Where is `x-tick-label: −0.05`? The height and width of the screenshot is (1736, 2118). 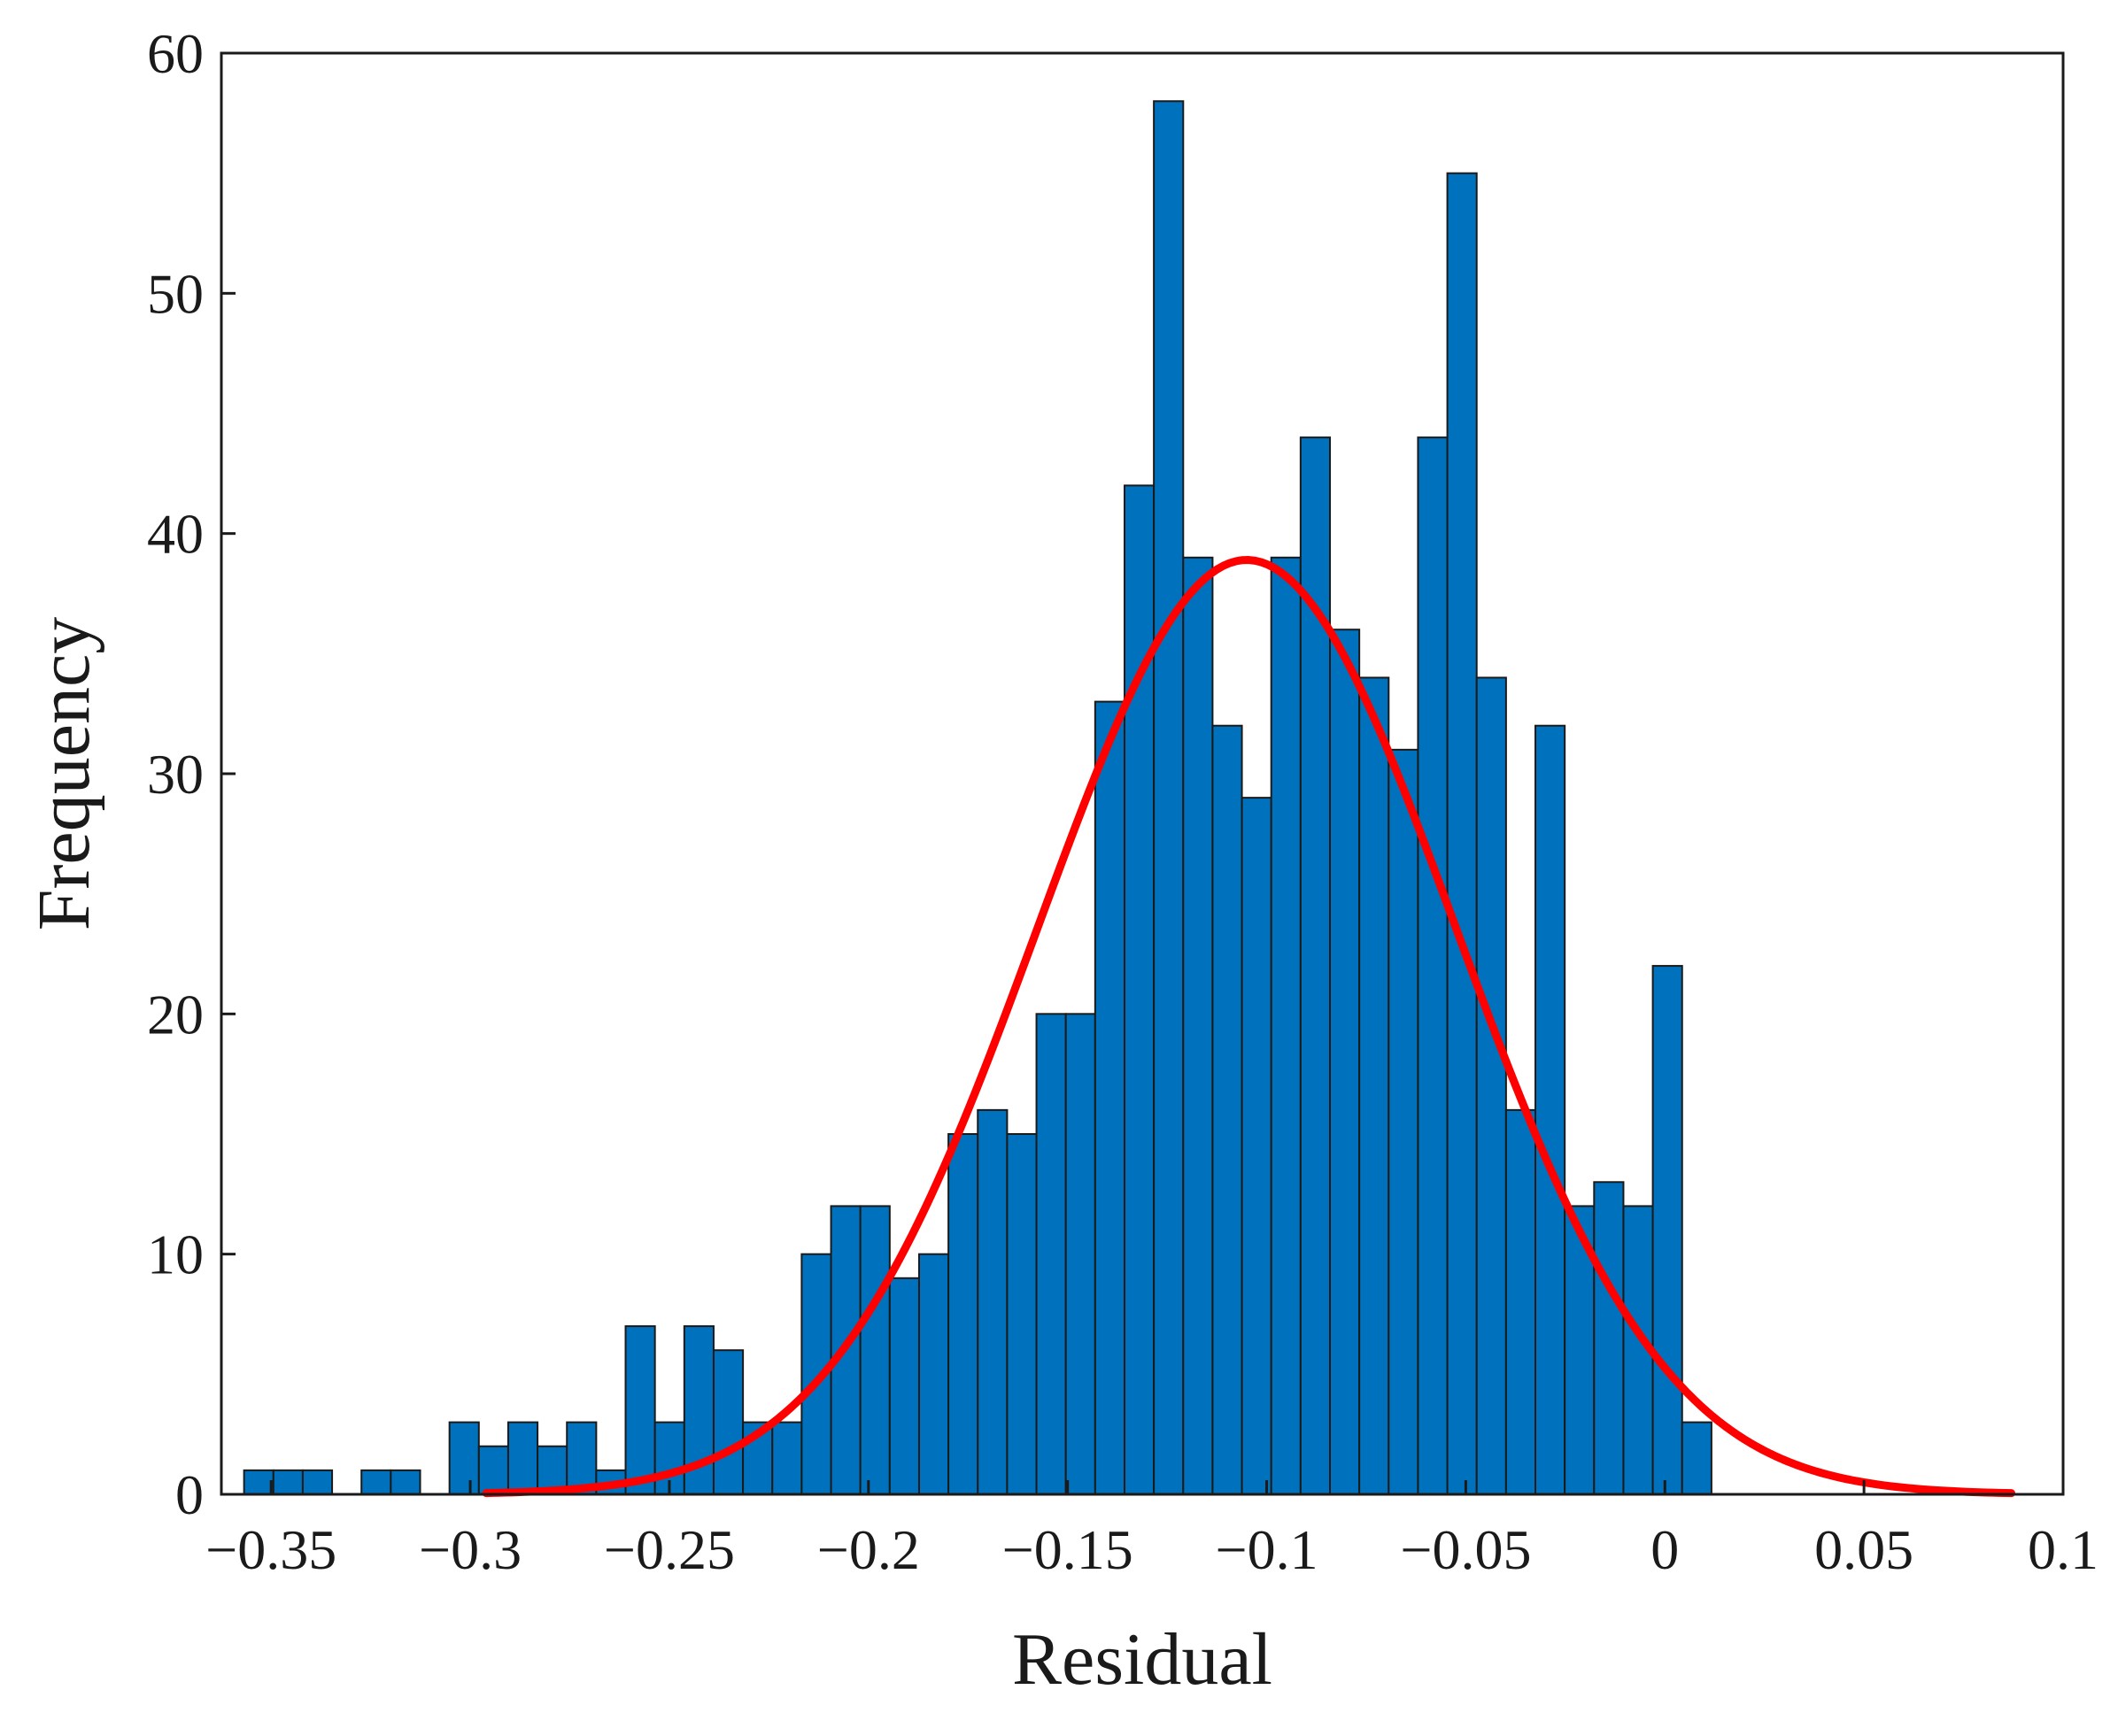
x-tick-label: −0.05 is located at coordinates (1465, 1550).